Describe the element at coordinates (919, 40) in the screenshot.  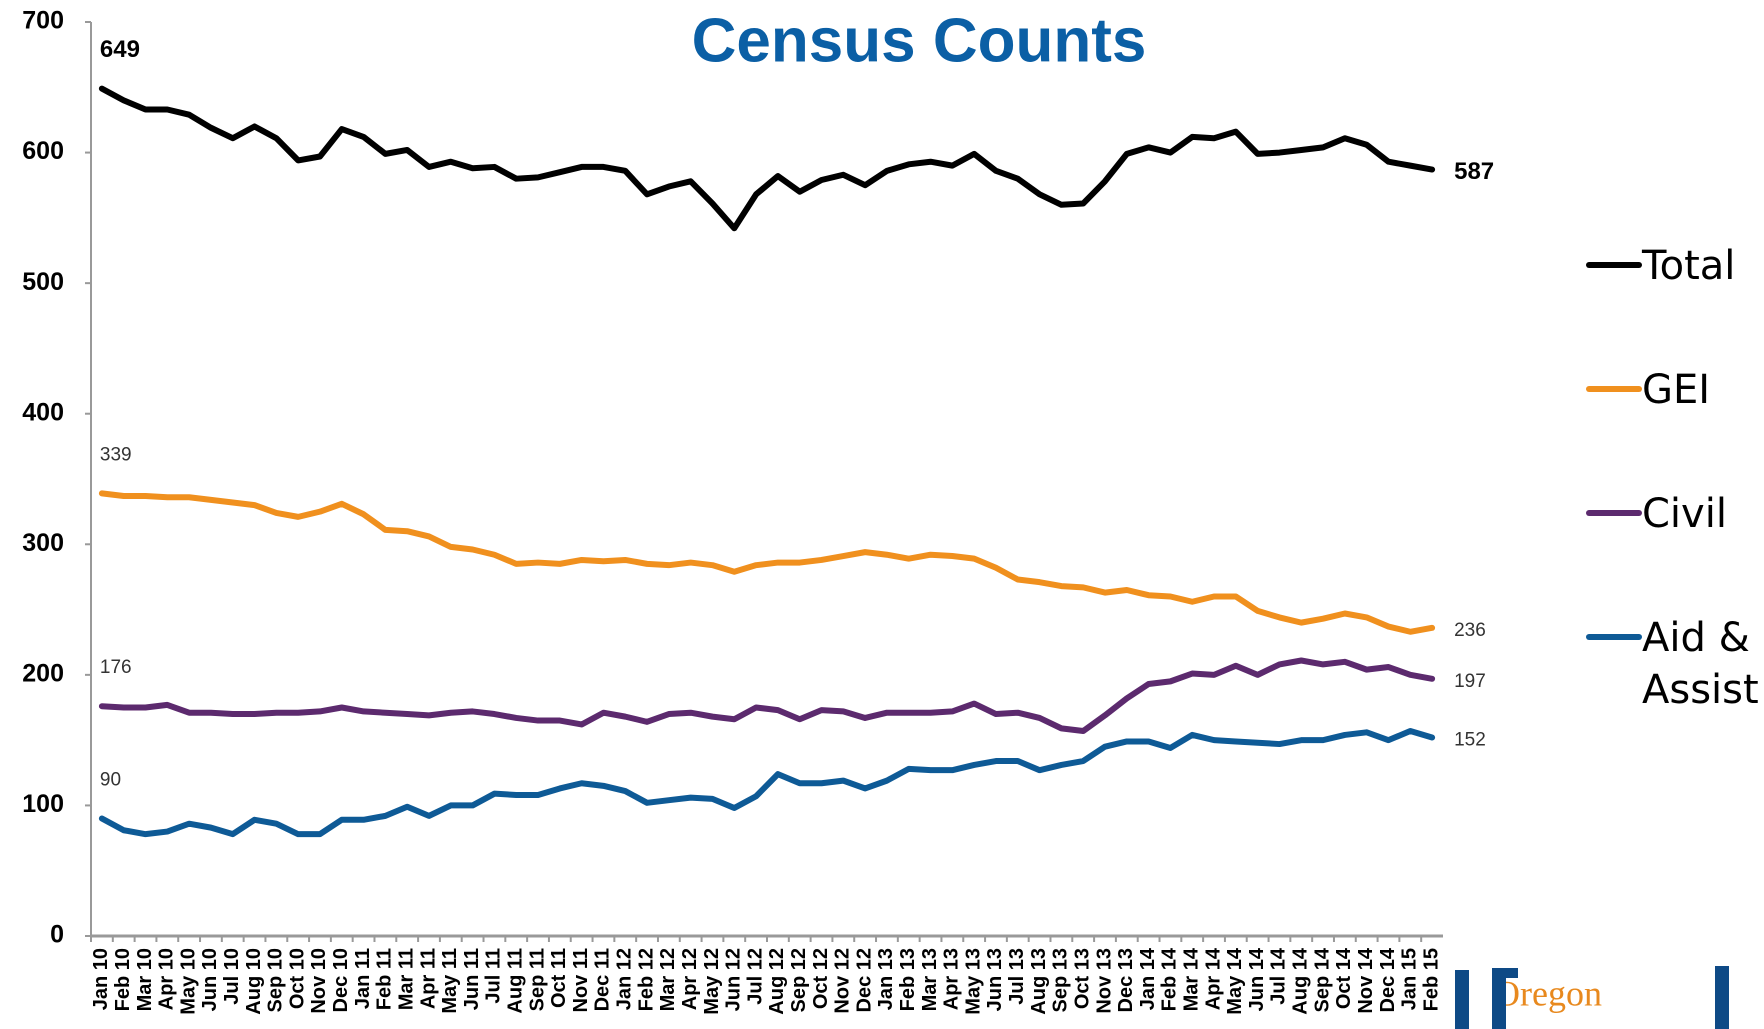
I see `chart-title: Census Counts` at that location.